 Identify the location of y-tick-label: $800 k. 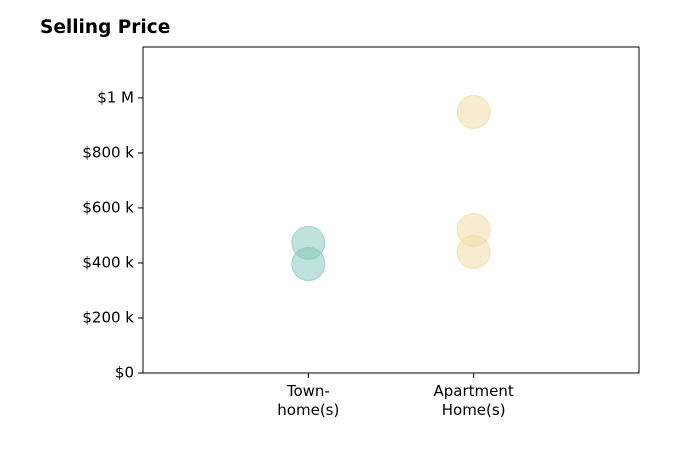
(108, 152).